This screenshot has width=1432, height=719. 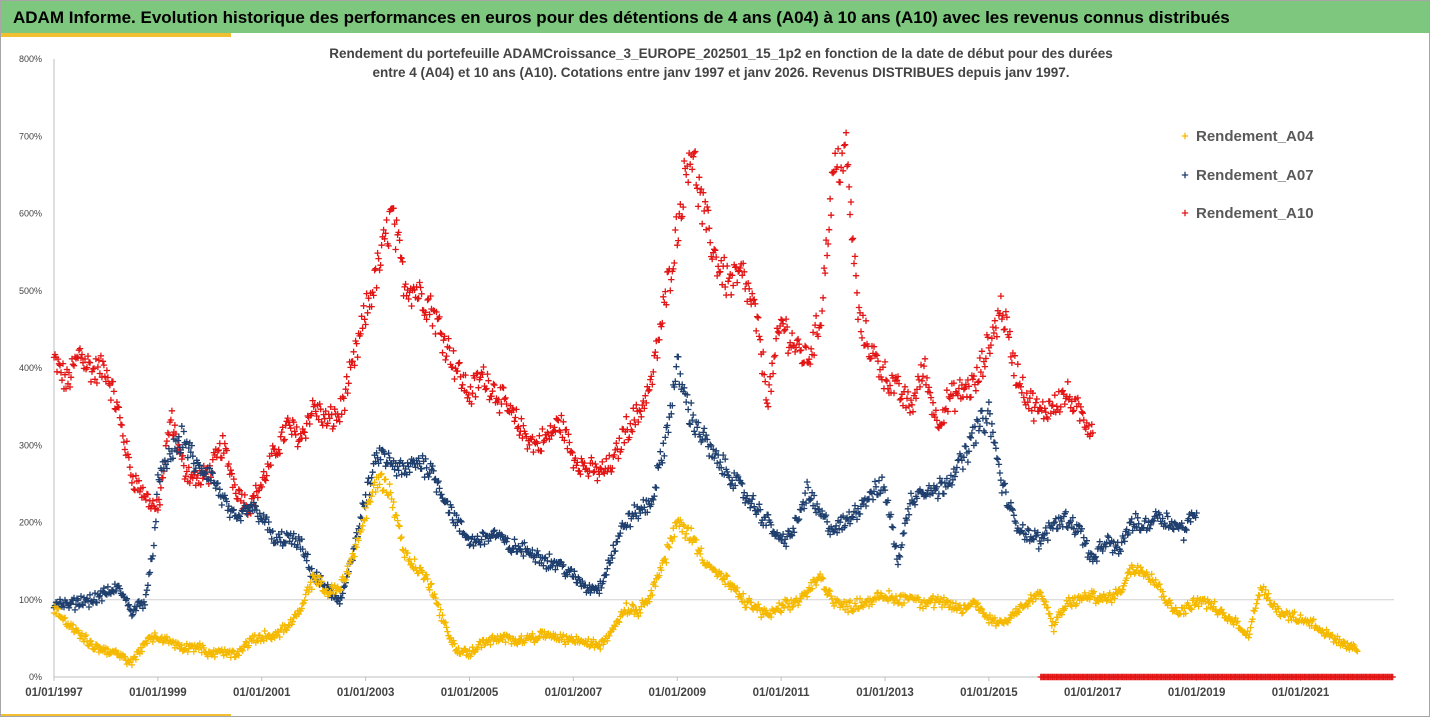 What do you see at coordinates (30, 368) in the screenshot?
I see `y-tick-label: 400%` at bounding box center [30, 368].